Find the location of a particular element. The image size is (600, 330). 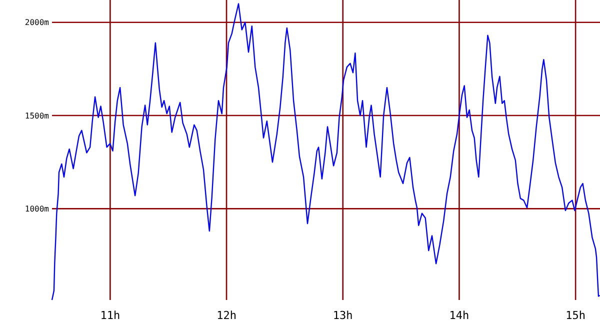

x-tick-label: 15h is located at coordinates (576, 315).